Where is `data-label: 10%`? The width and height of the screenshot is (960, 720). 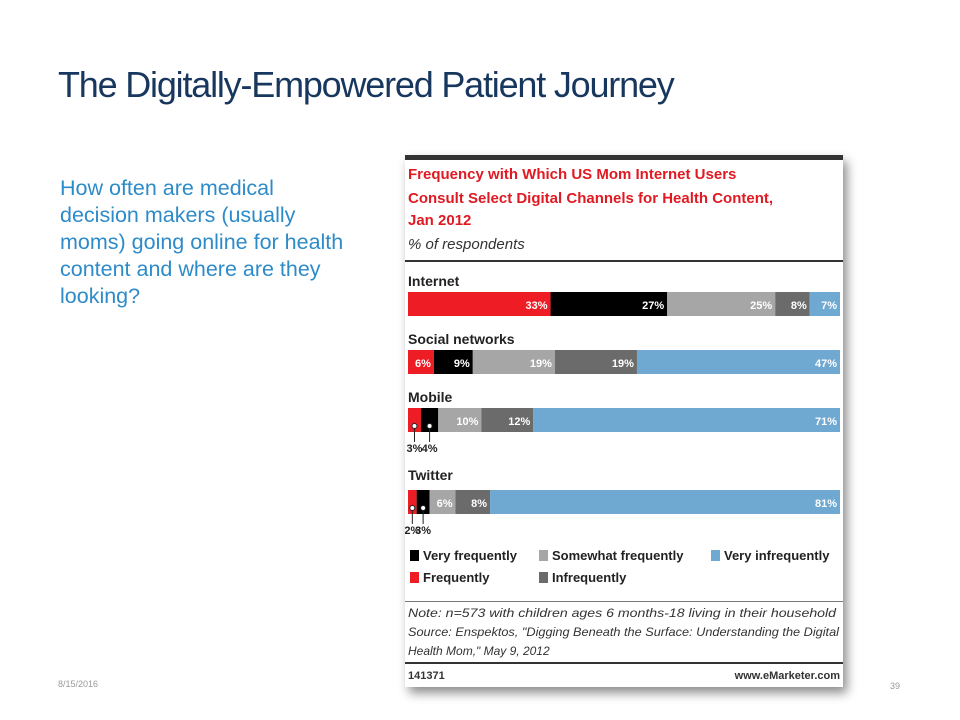 data-label: 10% is located at coordinates (467, 422).